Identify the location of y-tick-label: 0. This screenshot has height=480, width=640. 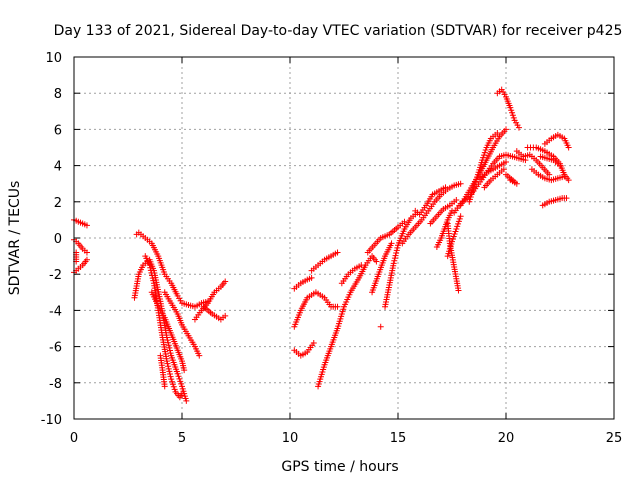
(58, 239).